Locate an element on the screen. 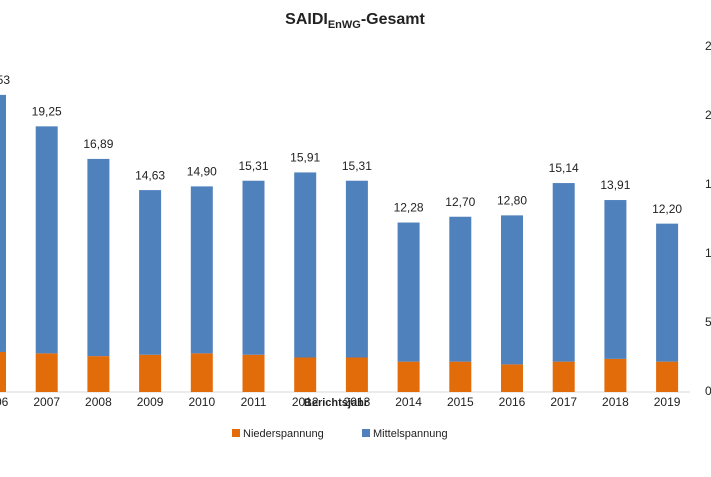  x-tick-label: 2010 is located at coordinates (201, 402).